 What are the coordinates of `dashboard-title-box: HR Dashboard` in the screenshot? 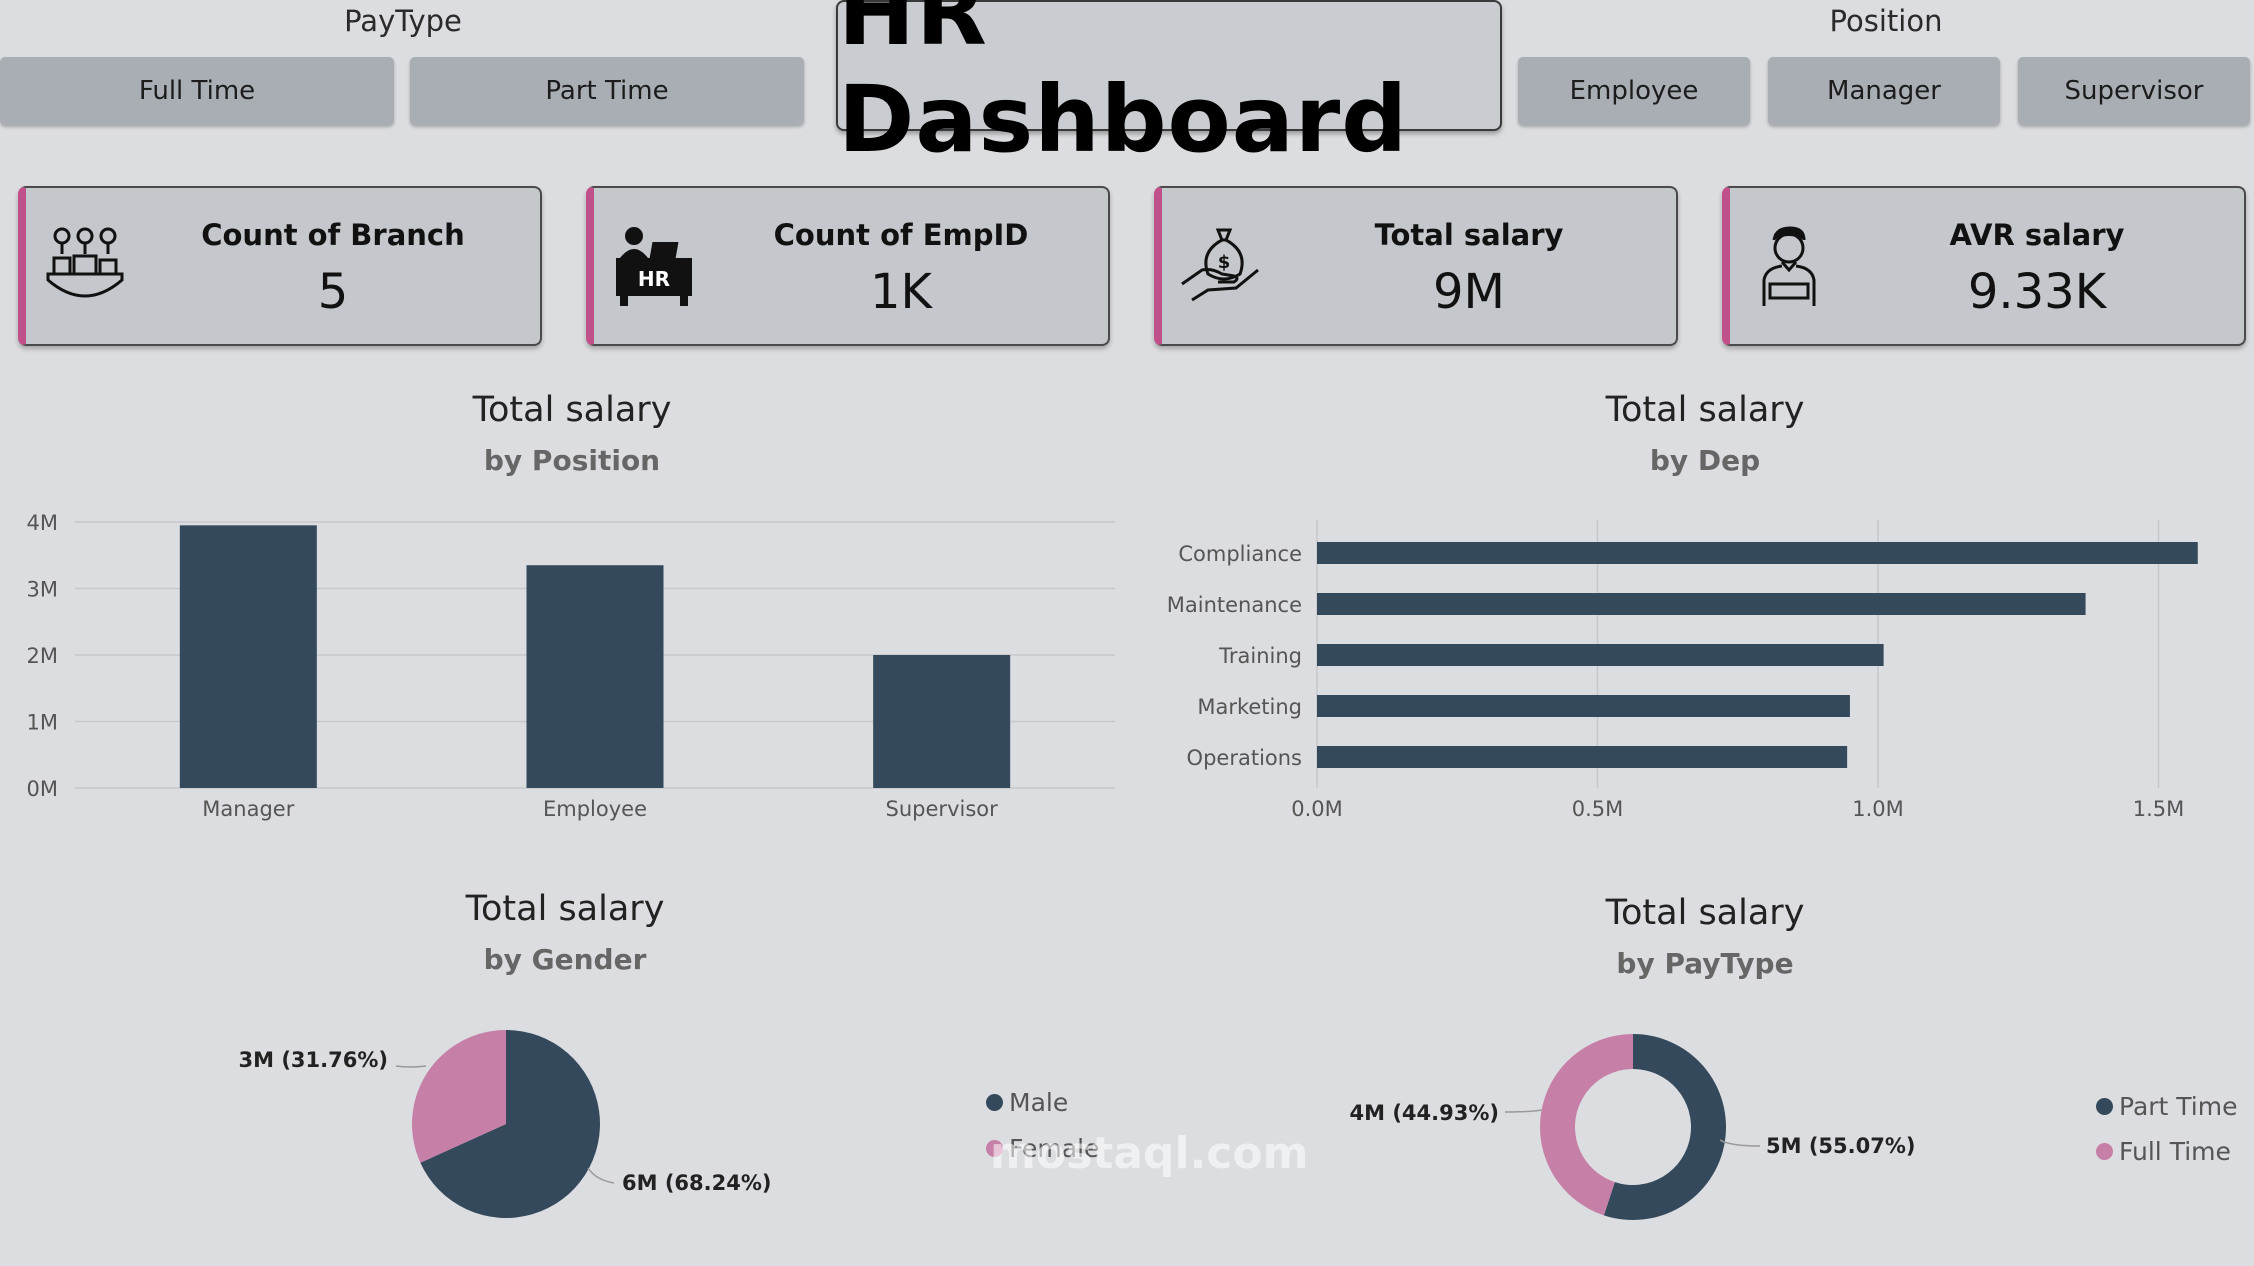 It's located at (1169, 86).